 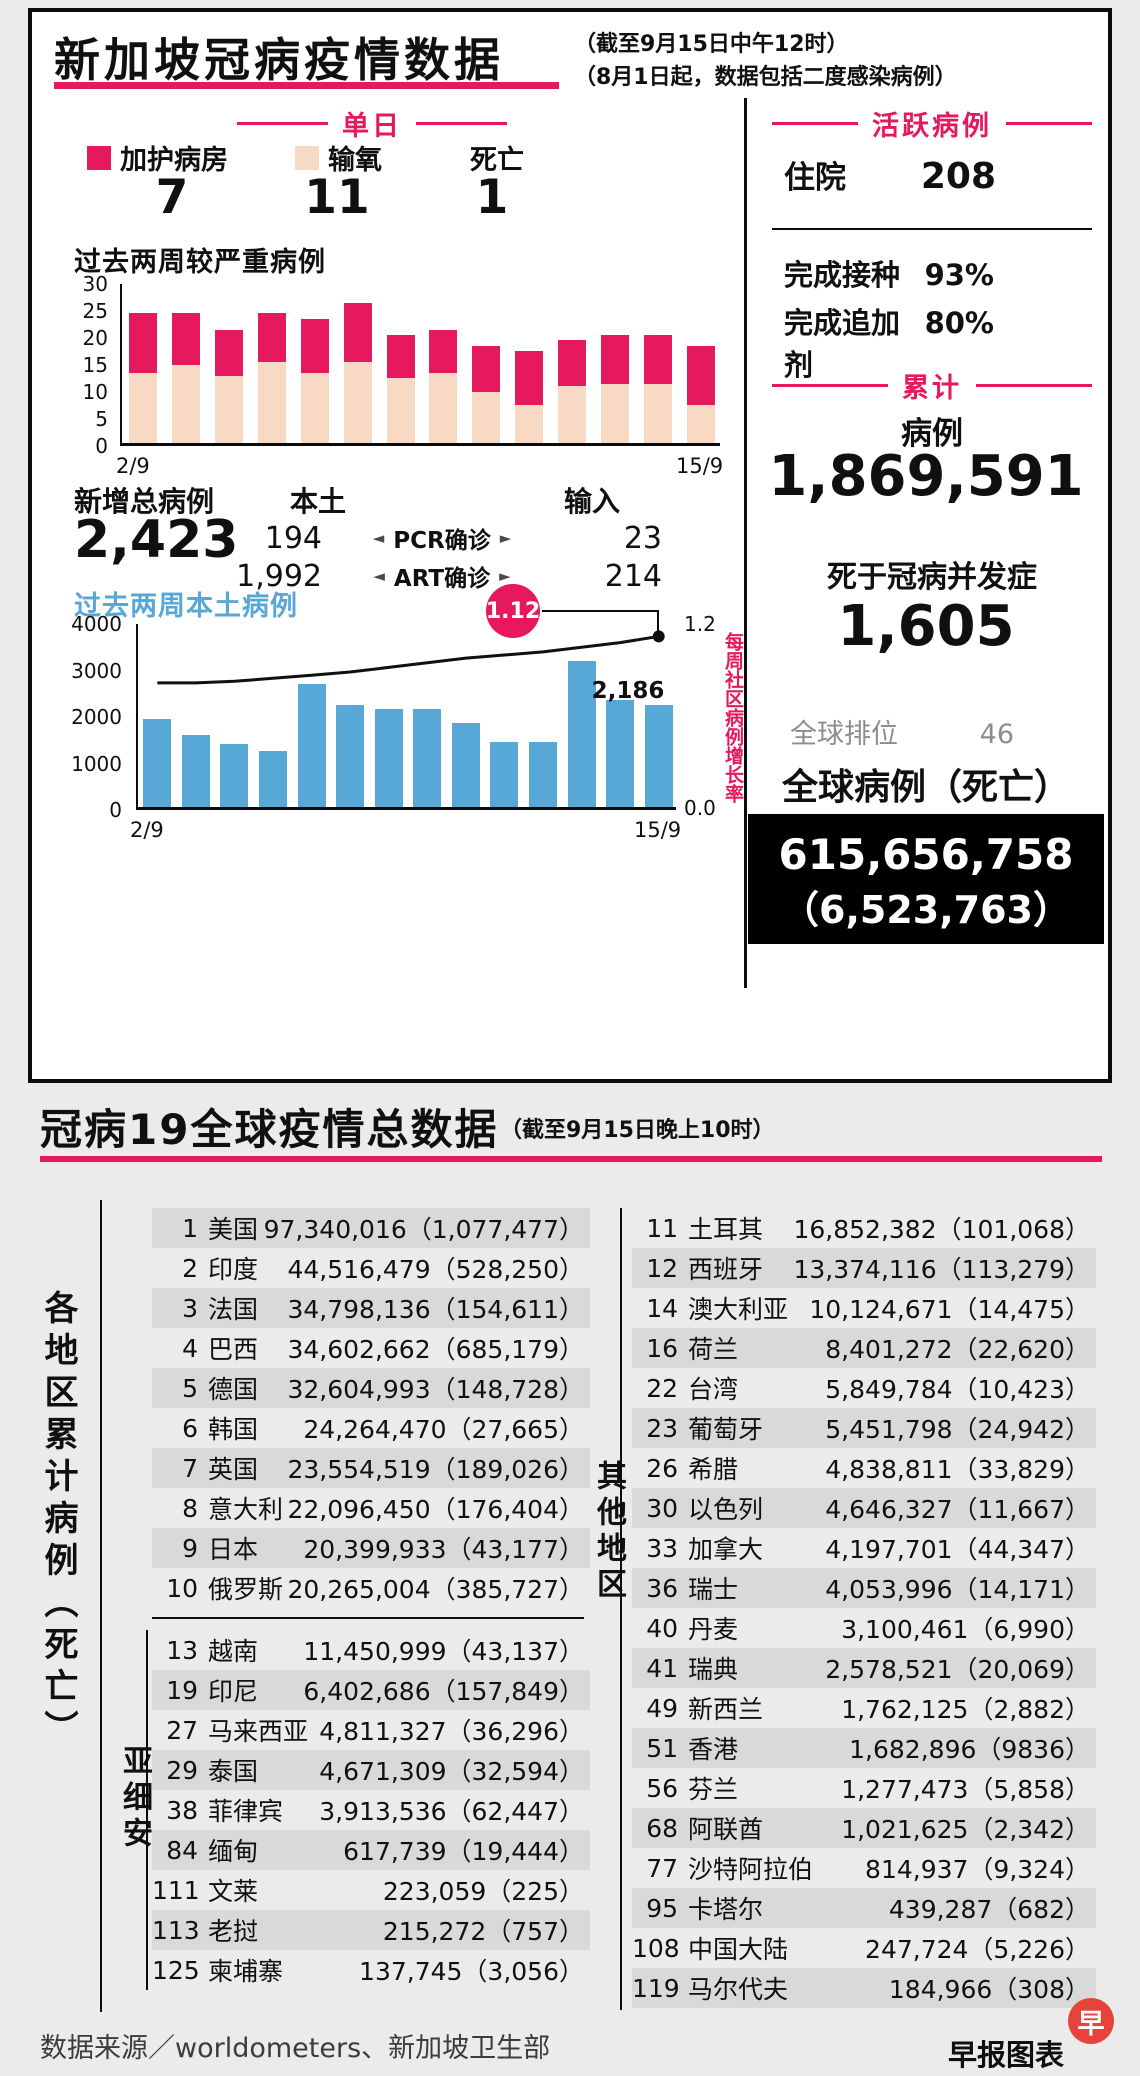 What do you see at coordinates (662, 1908) in the screenshot?
I see `country-rank: 95` at bounding box center [662, 1908].